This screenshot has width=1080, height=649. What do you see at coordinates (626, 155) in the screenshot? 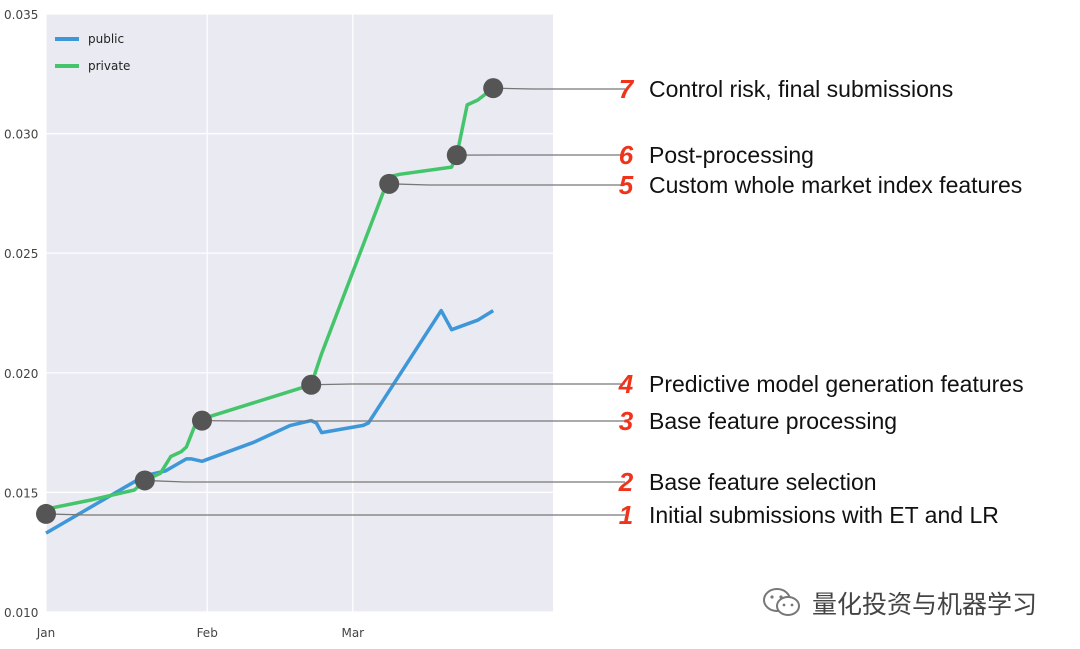
I see `milestone-number: 6` at bounding box center [626, 155].